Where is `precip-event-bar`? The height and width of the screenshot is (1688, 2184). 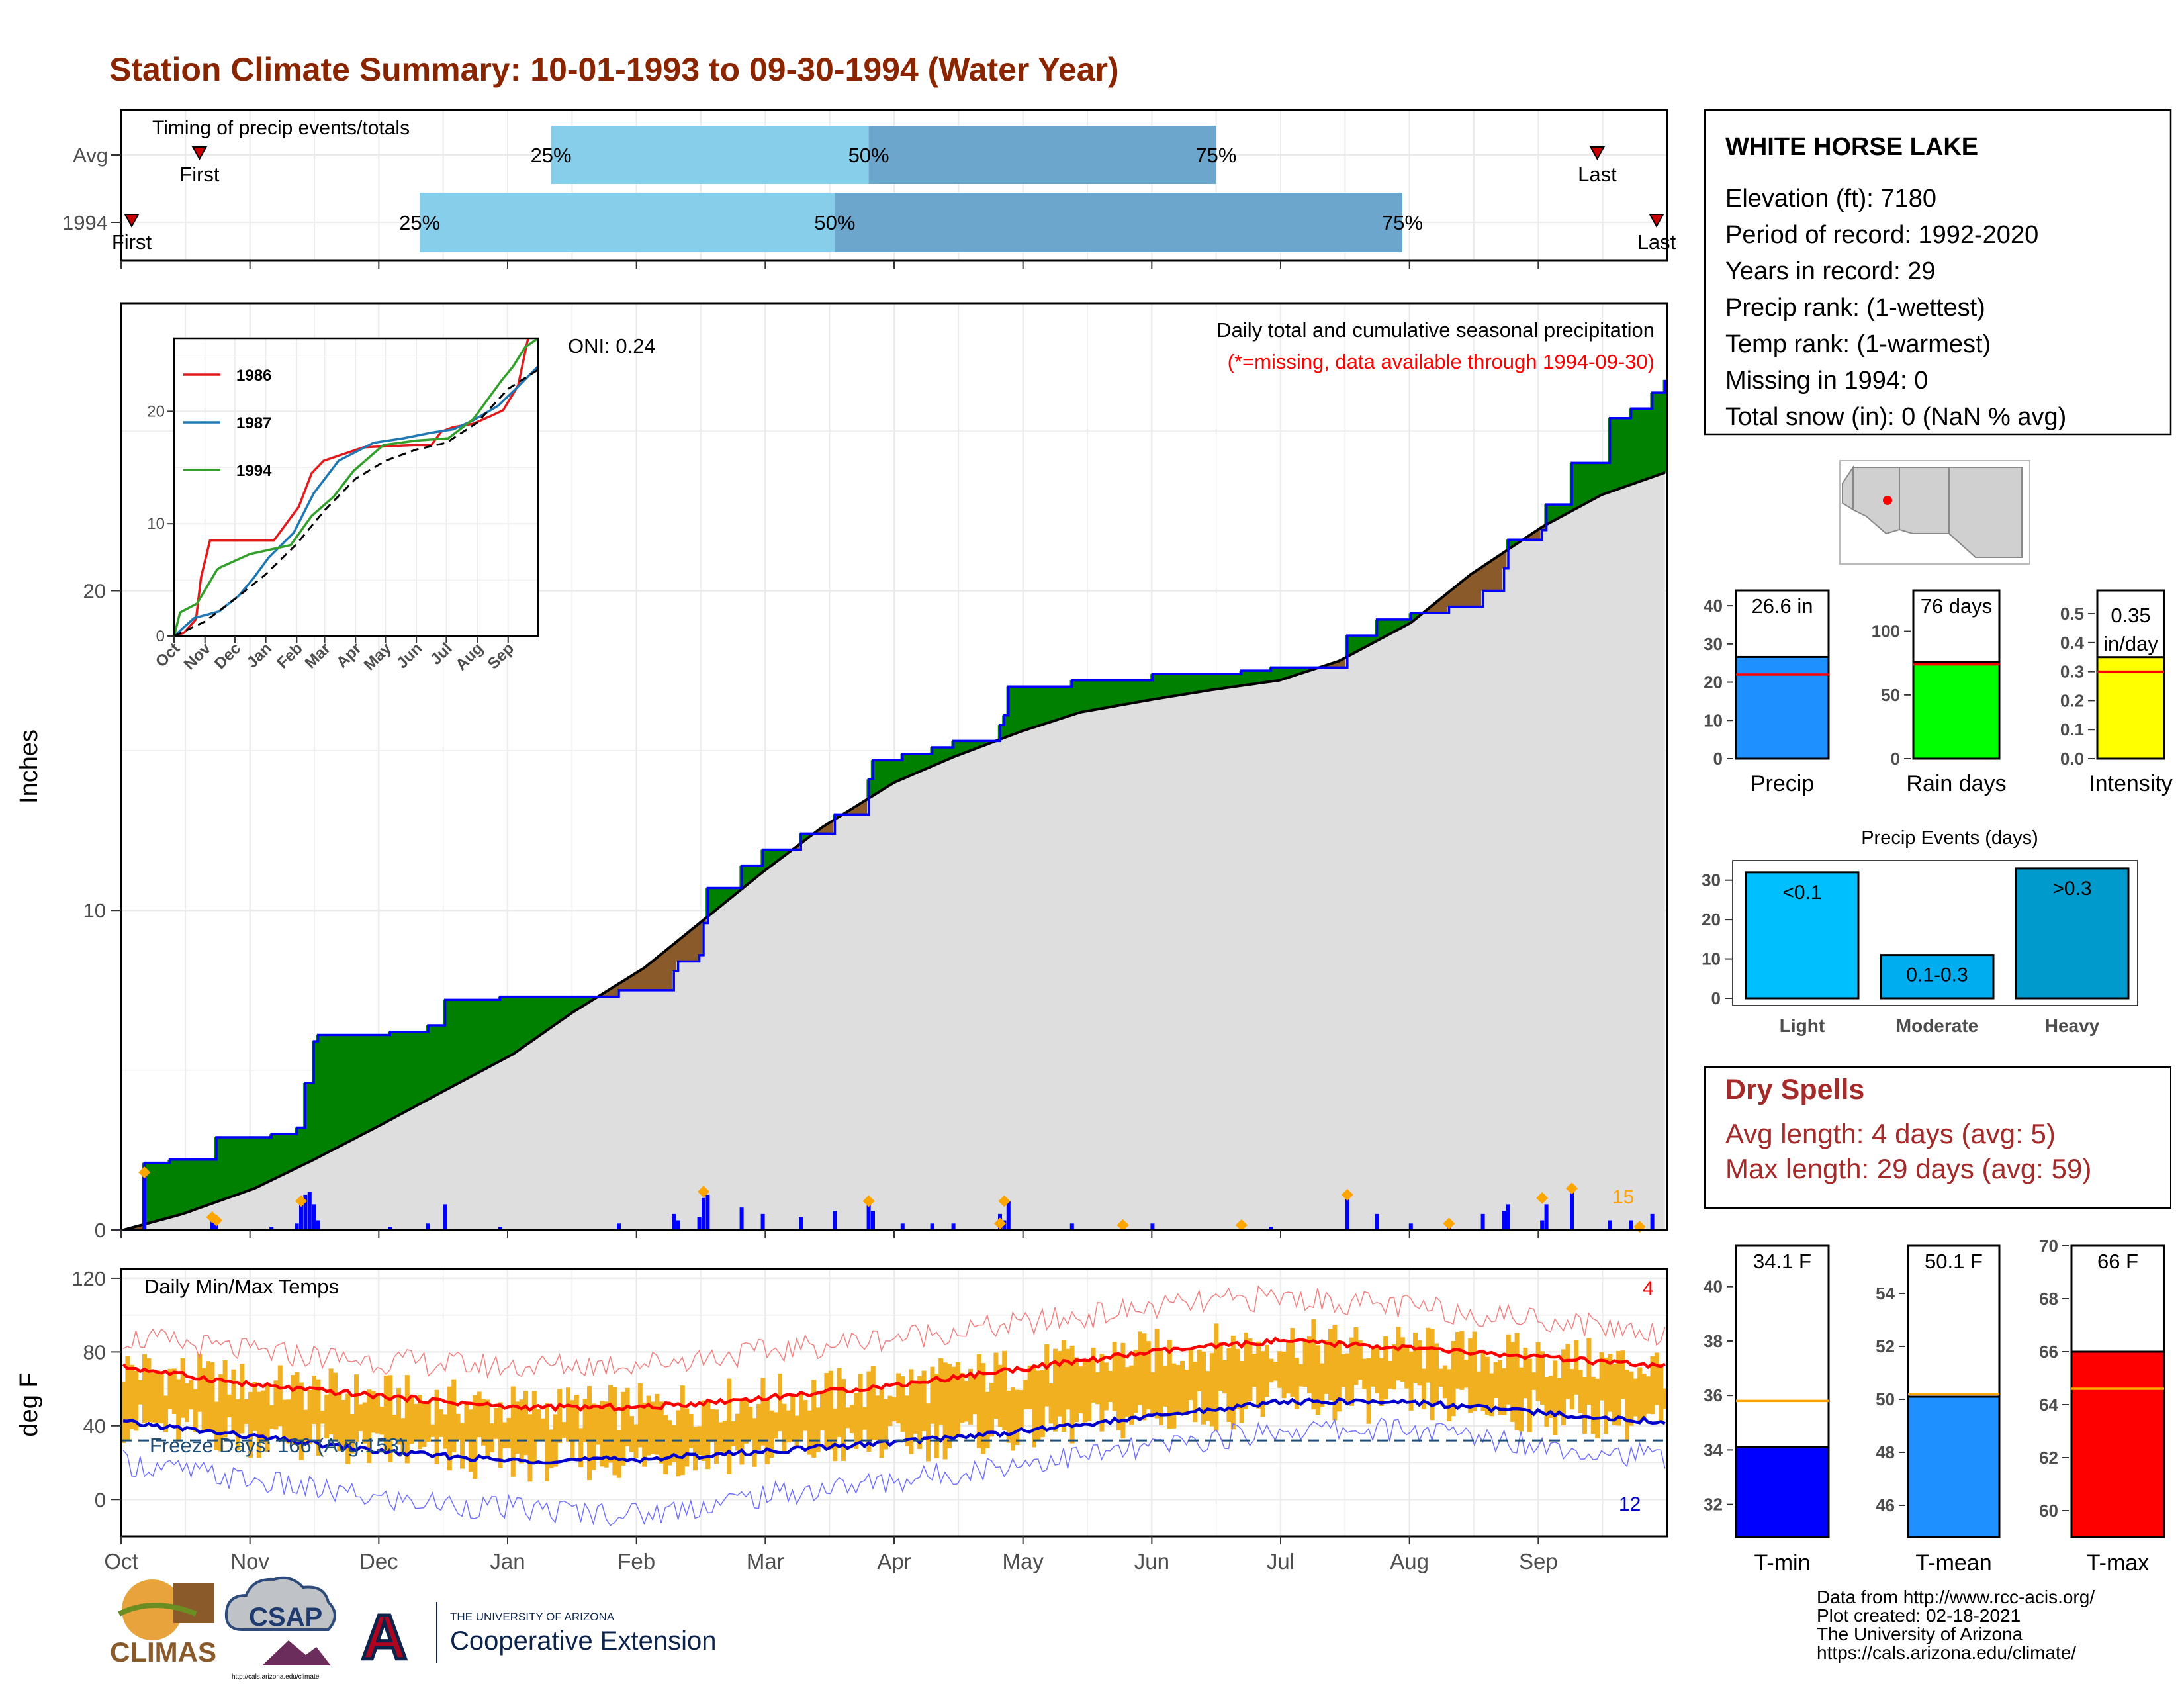 precip-event-bar is located at coordinates (1937, 977).